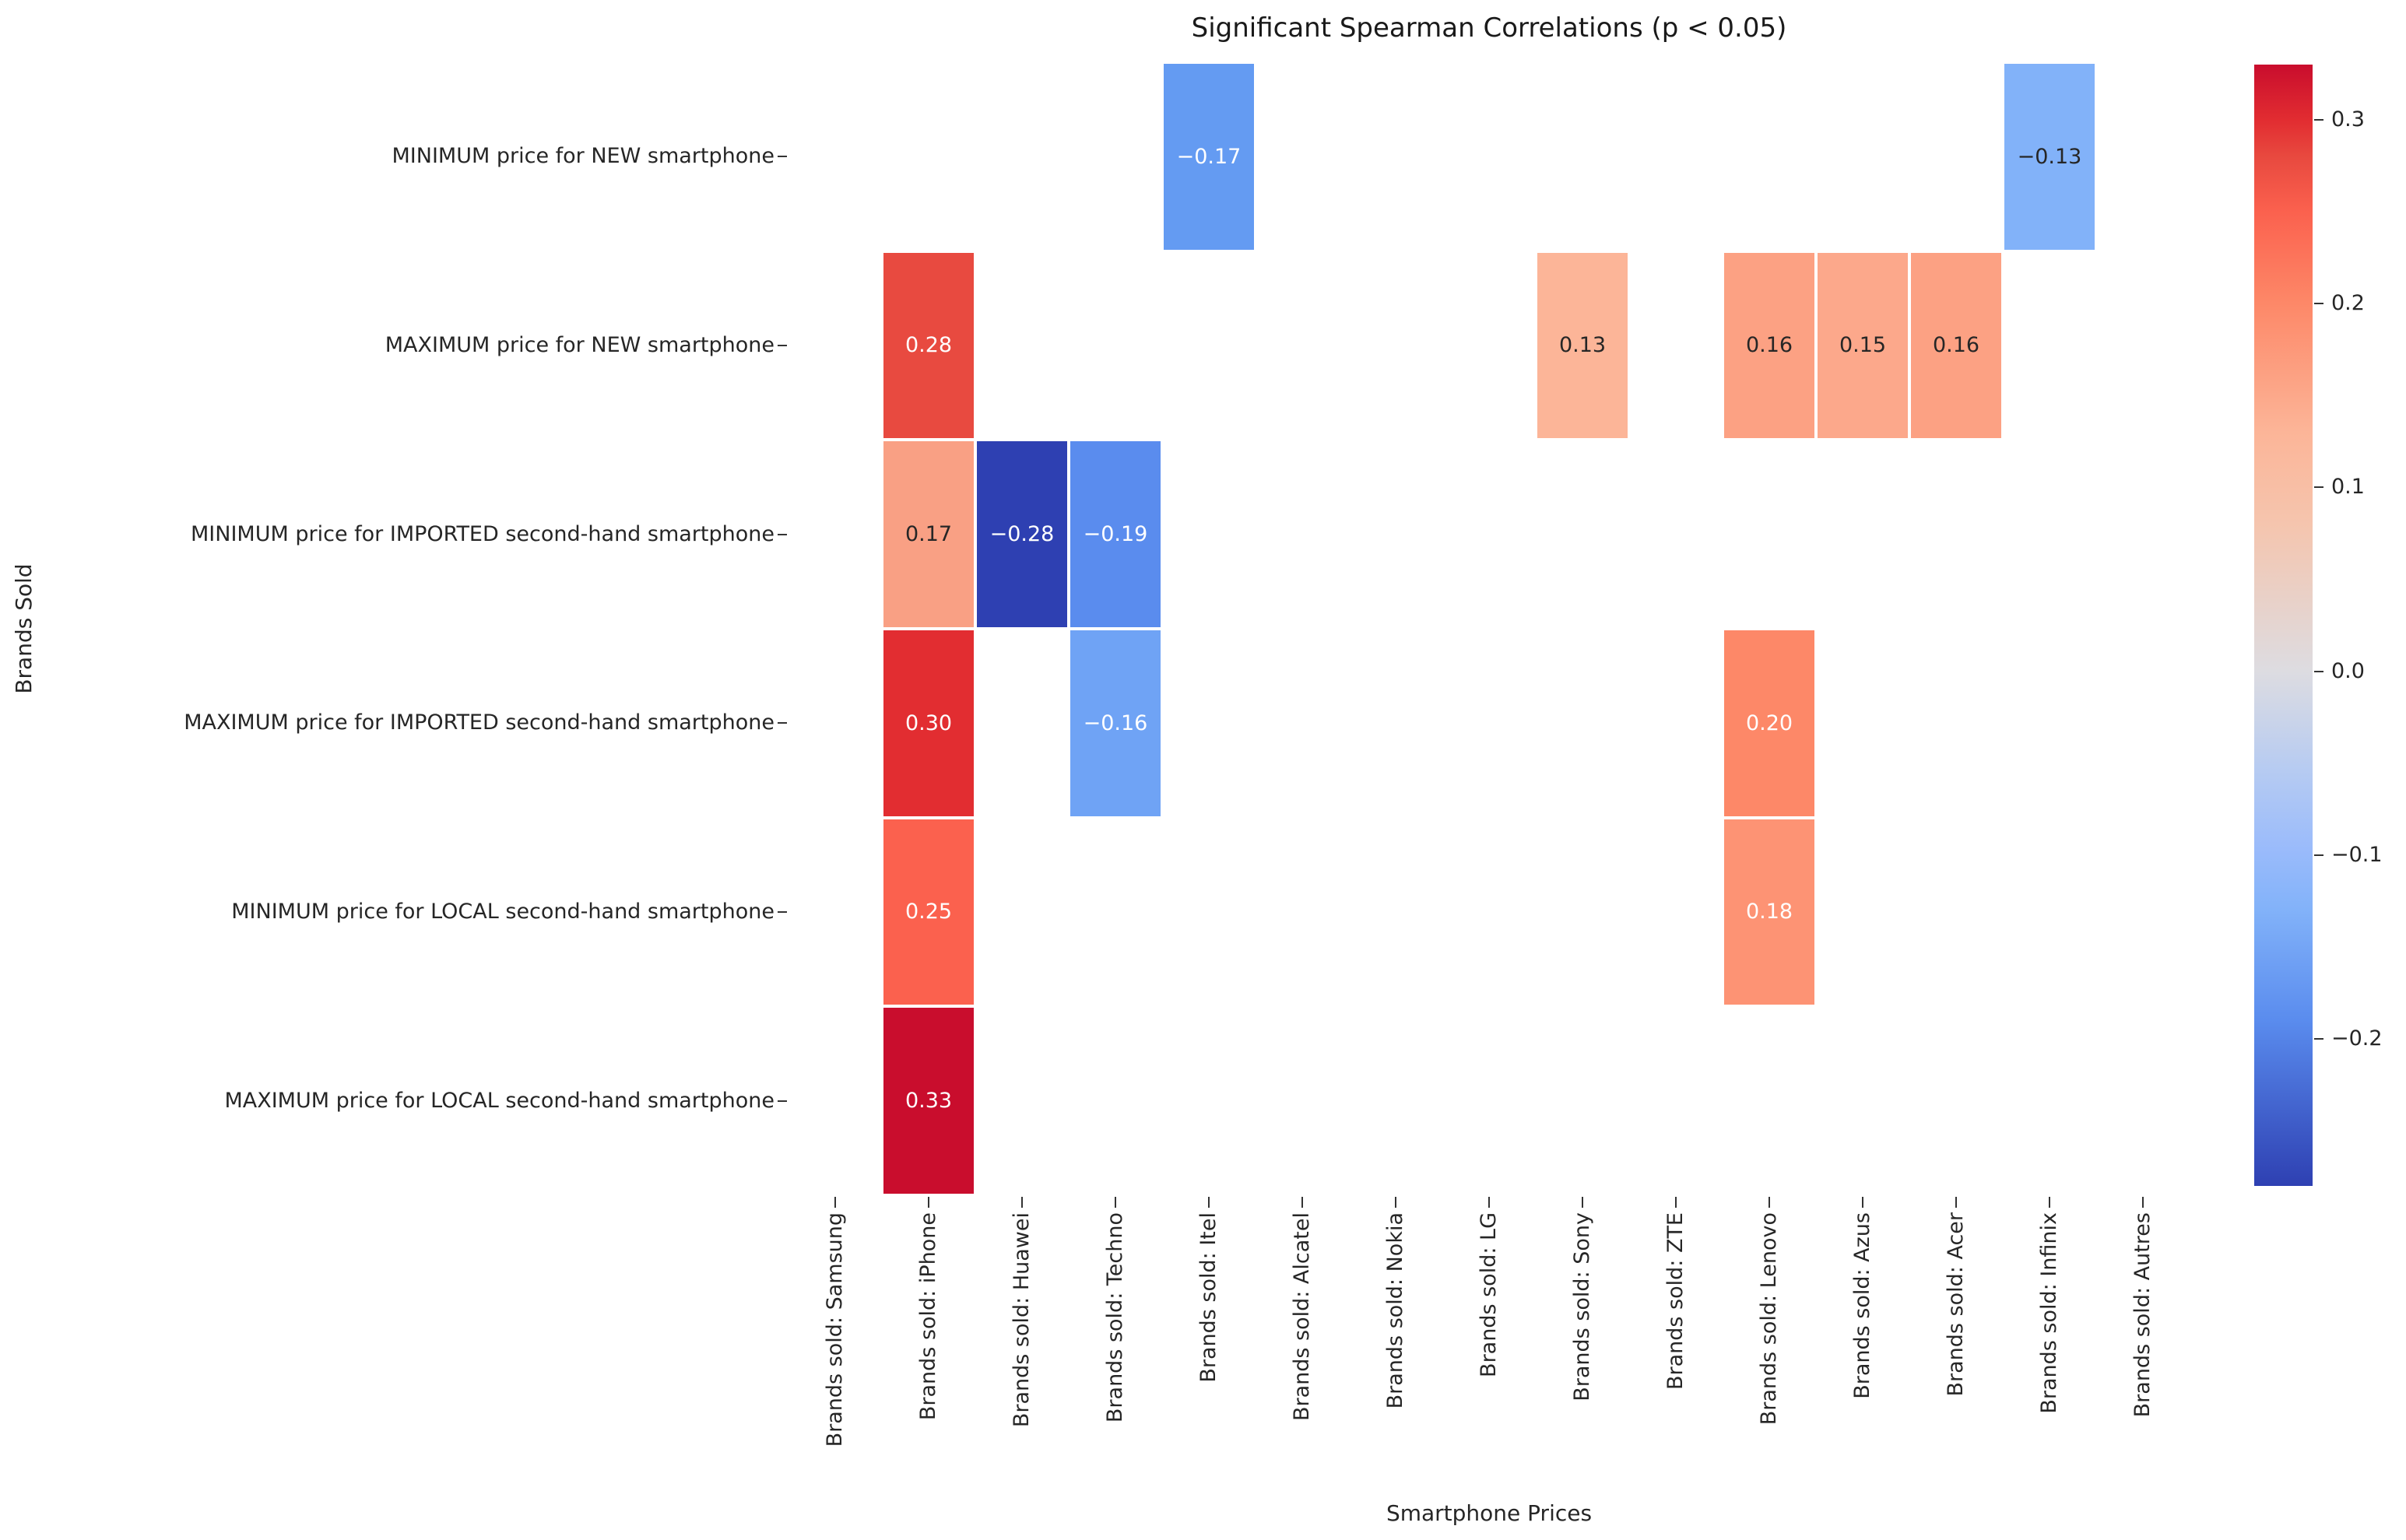 This screenshot has height=1540, width=2406. I want to click on heatmap-cell: 0.18, so click(1769, 912).